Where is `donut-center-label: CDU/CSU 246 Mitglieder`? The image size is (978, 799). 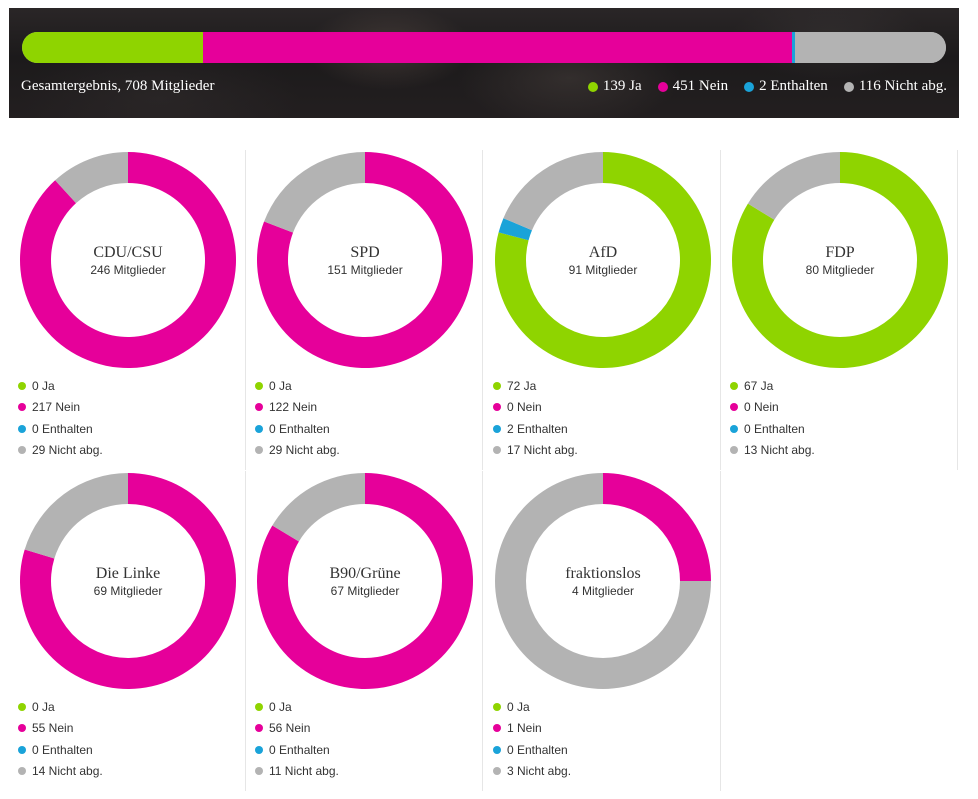 donut-center-label: CDU/CSU 246 Mitglieder is located at coordinates (128, 260).